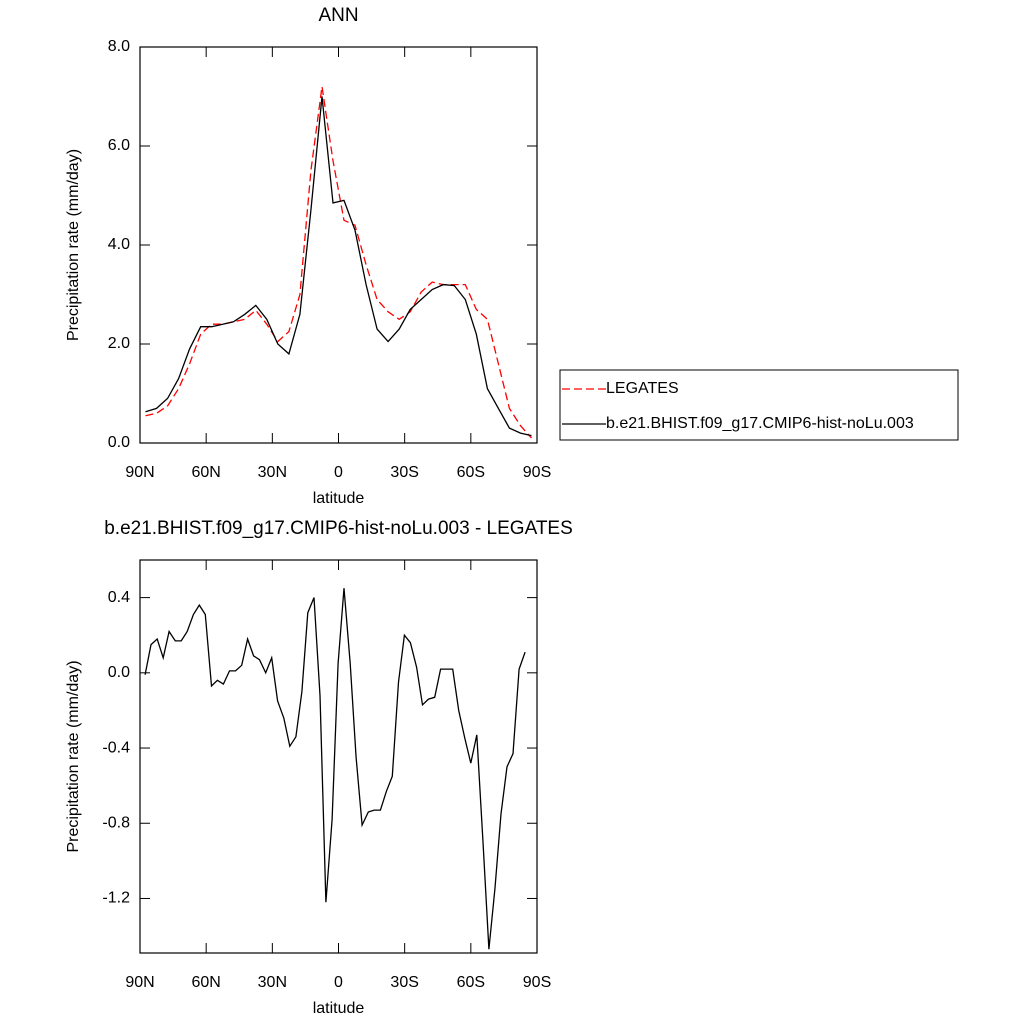  I want to click on legend-label: LEGATES, so click(642, 388).